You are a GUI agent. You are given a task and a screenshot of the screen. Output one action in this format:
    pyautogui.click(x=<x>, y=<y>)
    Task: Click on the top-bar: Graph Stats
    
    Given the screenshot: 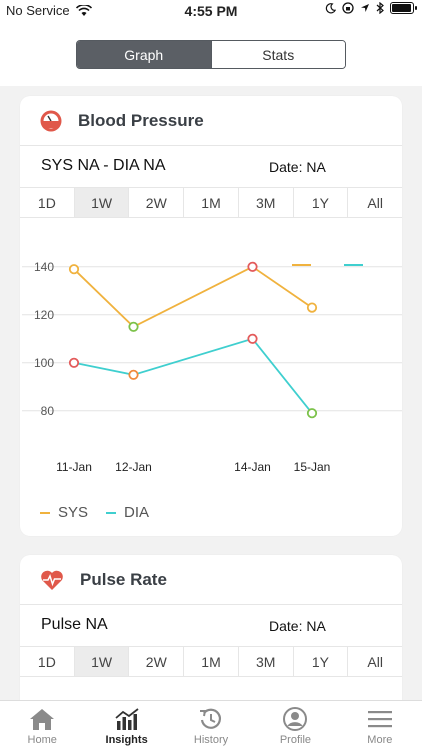 What is the action you would take?
    pyautogui.click(x=211, y=54)
    